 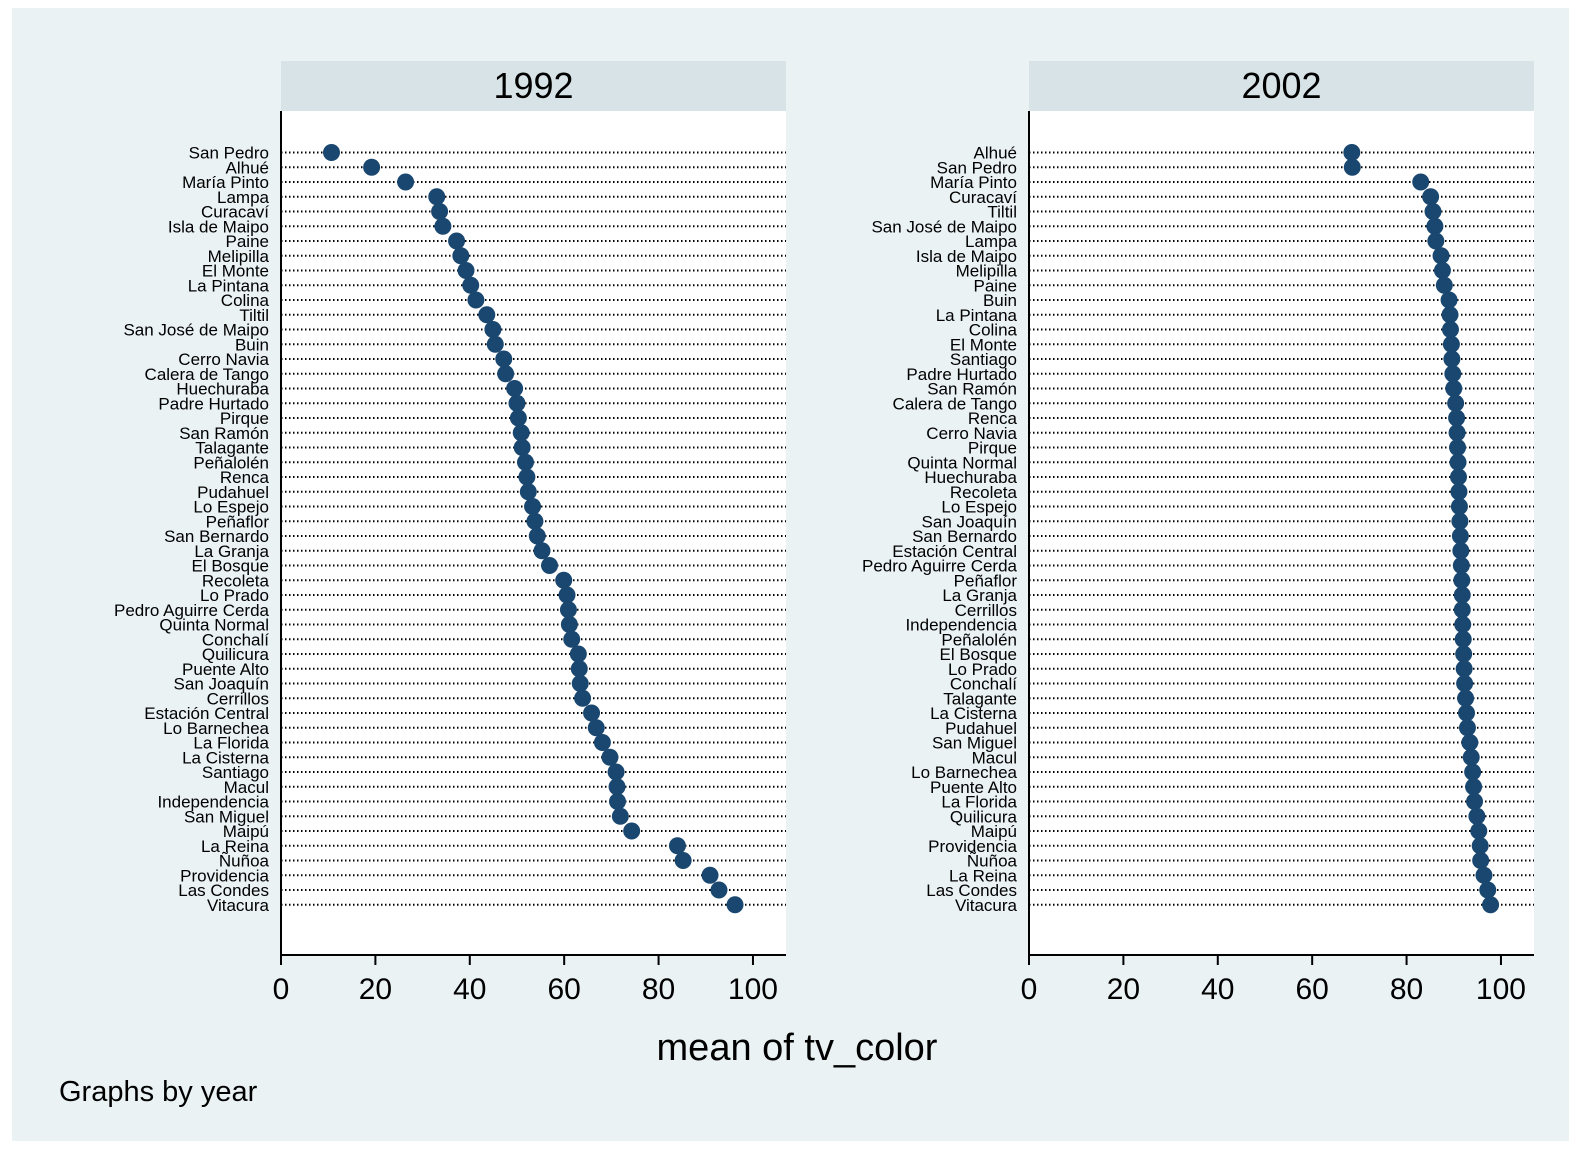 I want to click on category-label: Maipú, so click(x=246, y=831).